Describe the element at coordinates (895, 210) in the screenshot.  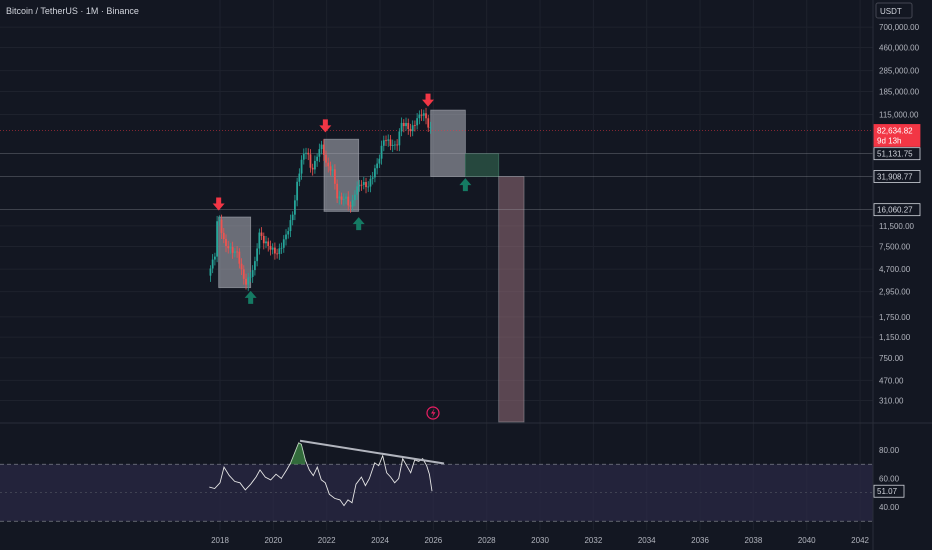
I see `level-price-label: 16,060.27` at that location.